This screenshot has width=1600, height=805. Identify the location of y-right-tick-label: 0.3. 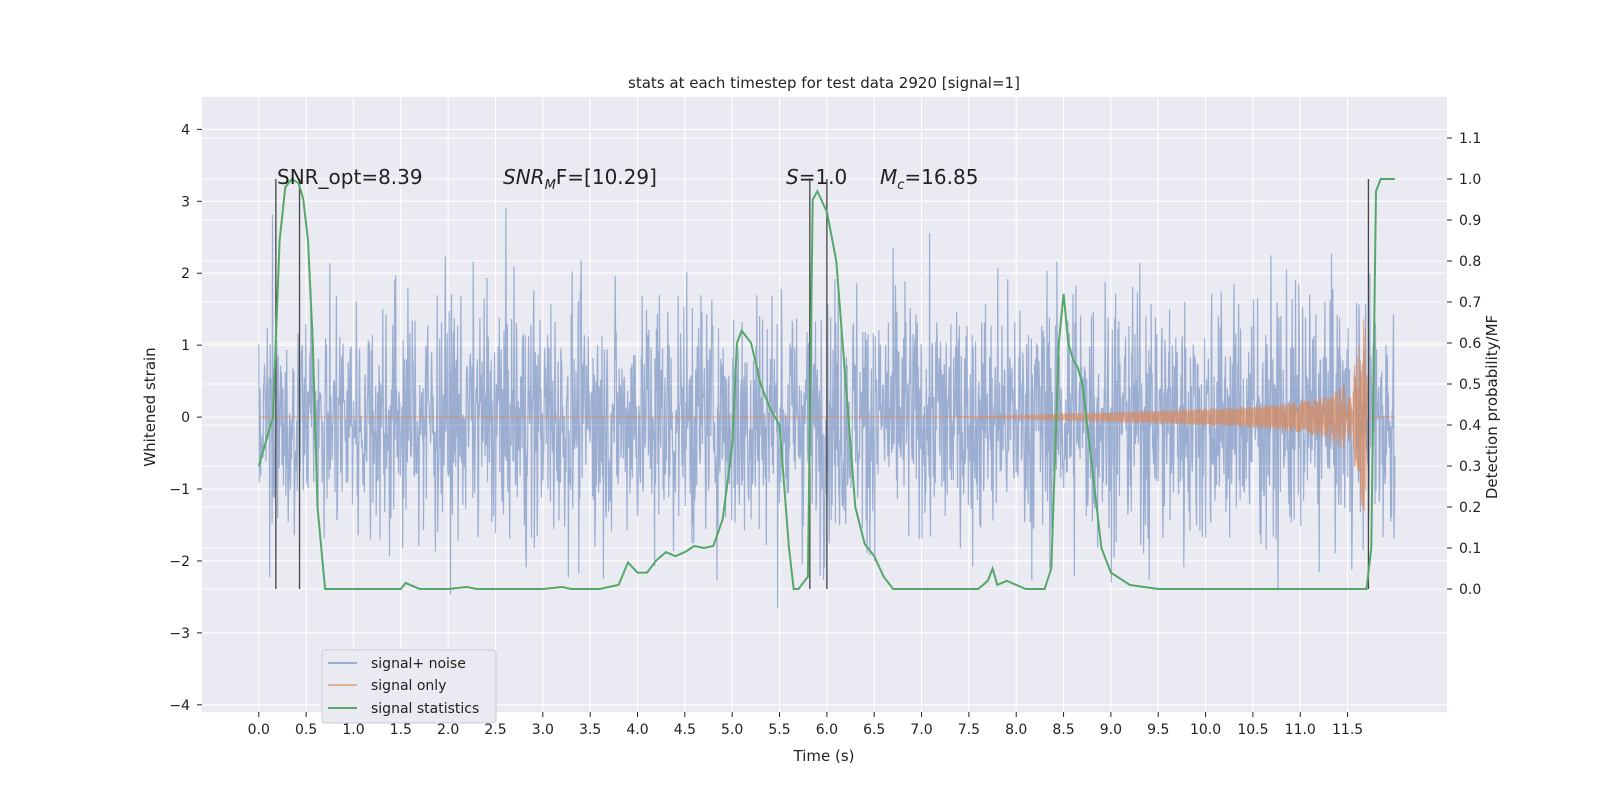
(1470, 467).